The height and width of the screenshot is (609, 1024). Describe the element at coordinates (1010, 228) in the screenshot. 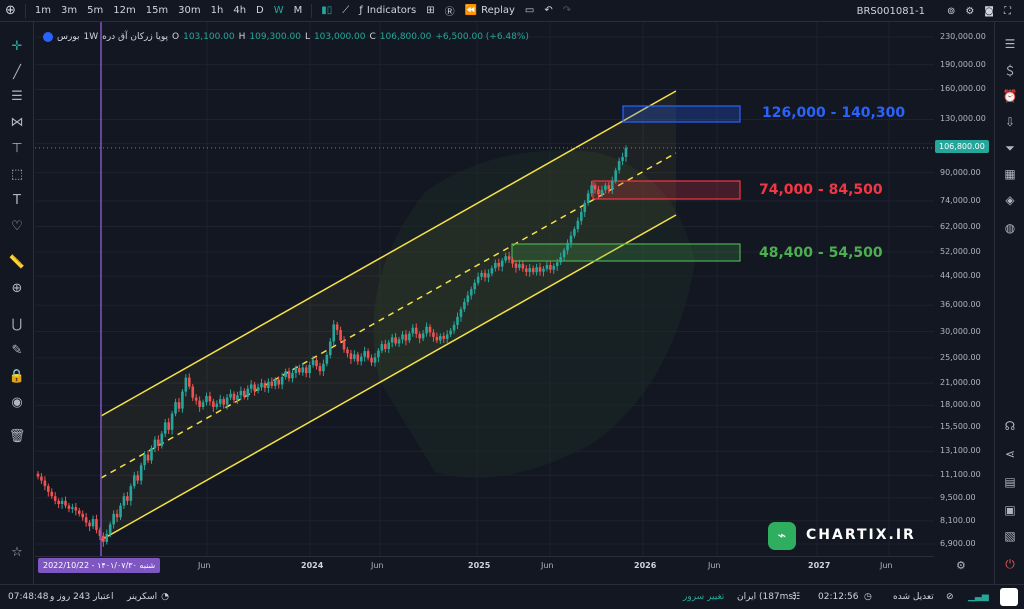

I see `globe-icon: ◍` at that location.